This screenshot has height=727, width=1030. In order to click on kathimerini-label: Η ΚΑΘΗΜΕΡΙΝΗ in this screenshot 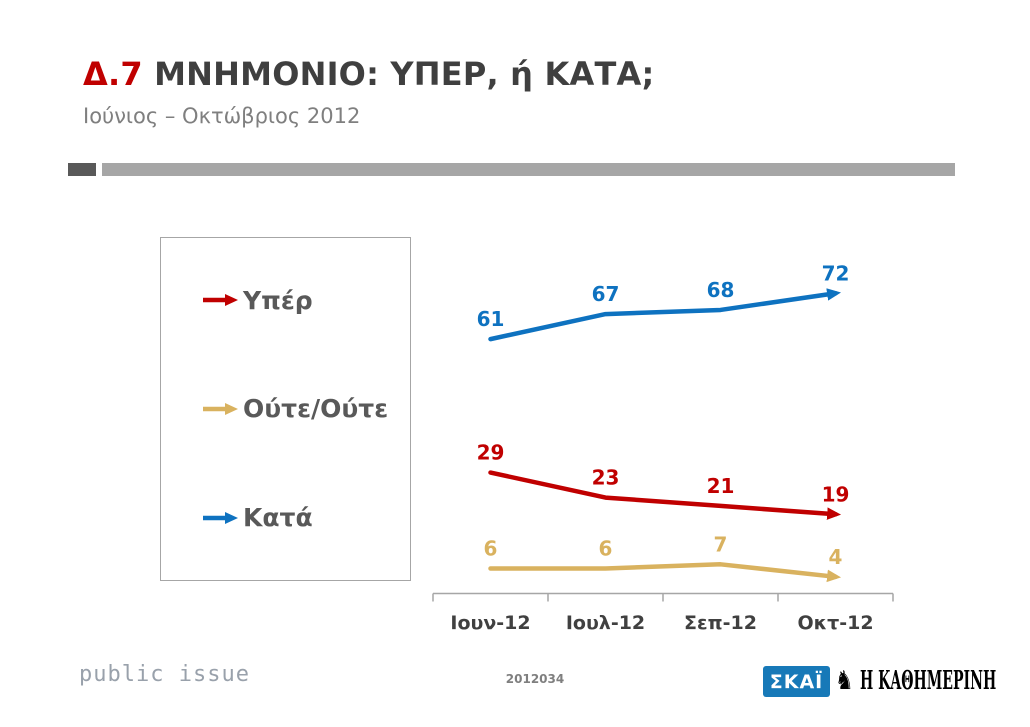, I will do `click(928, 681)`.